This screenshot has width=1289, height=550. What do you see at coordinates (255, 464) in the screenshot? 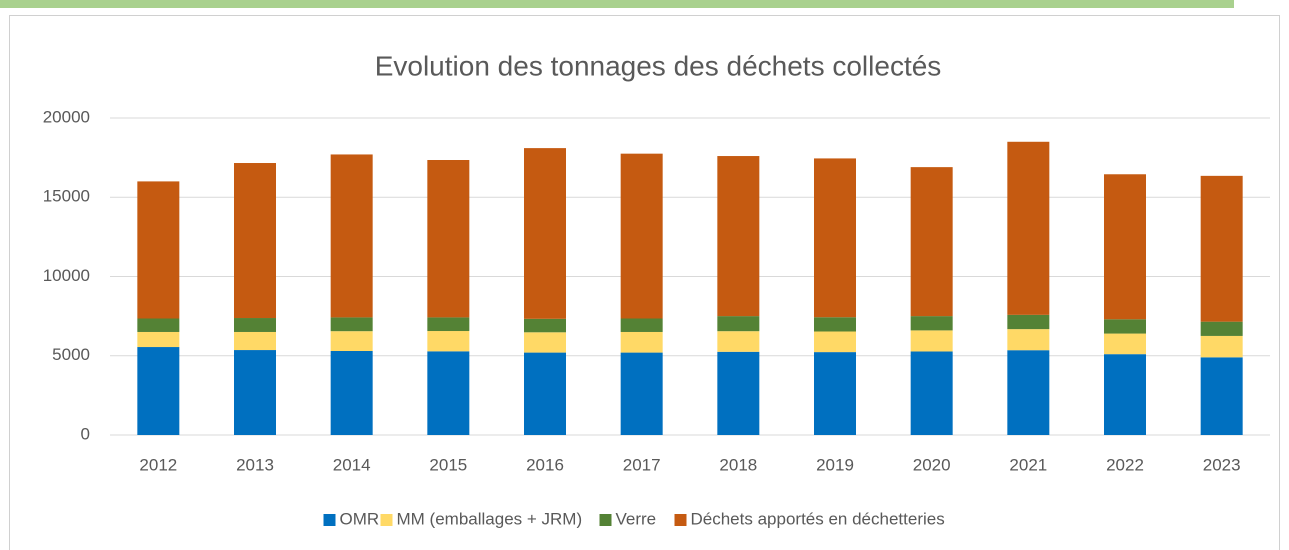
I see `x-tick-label: 2013` at bounding box center [255, 464].